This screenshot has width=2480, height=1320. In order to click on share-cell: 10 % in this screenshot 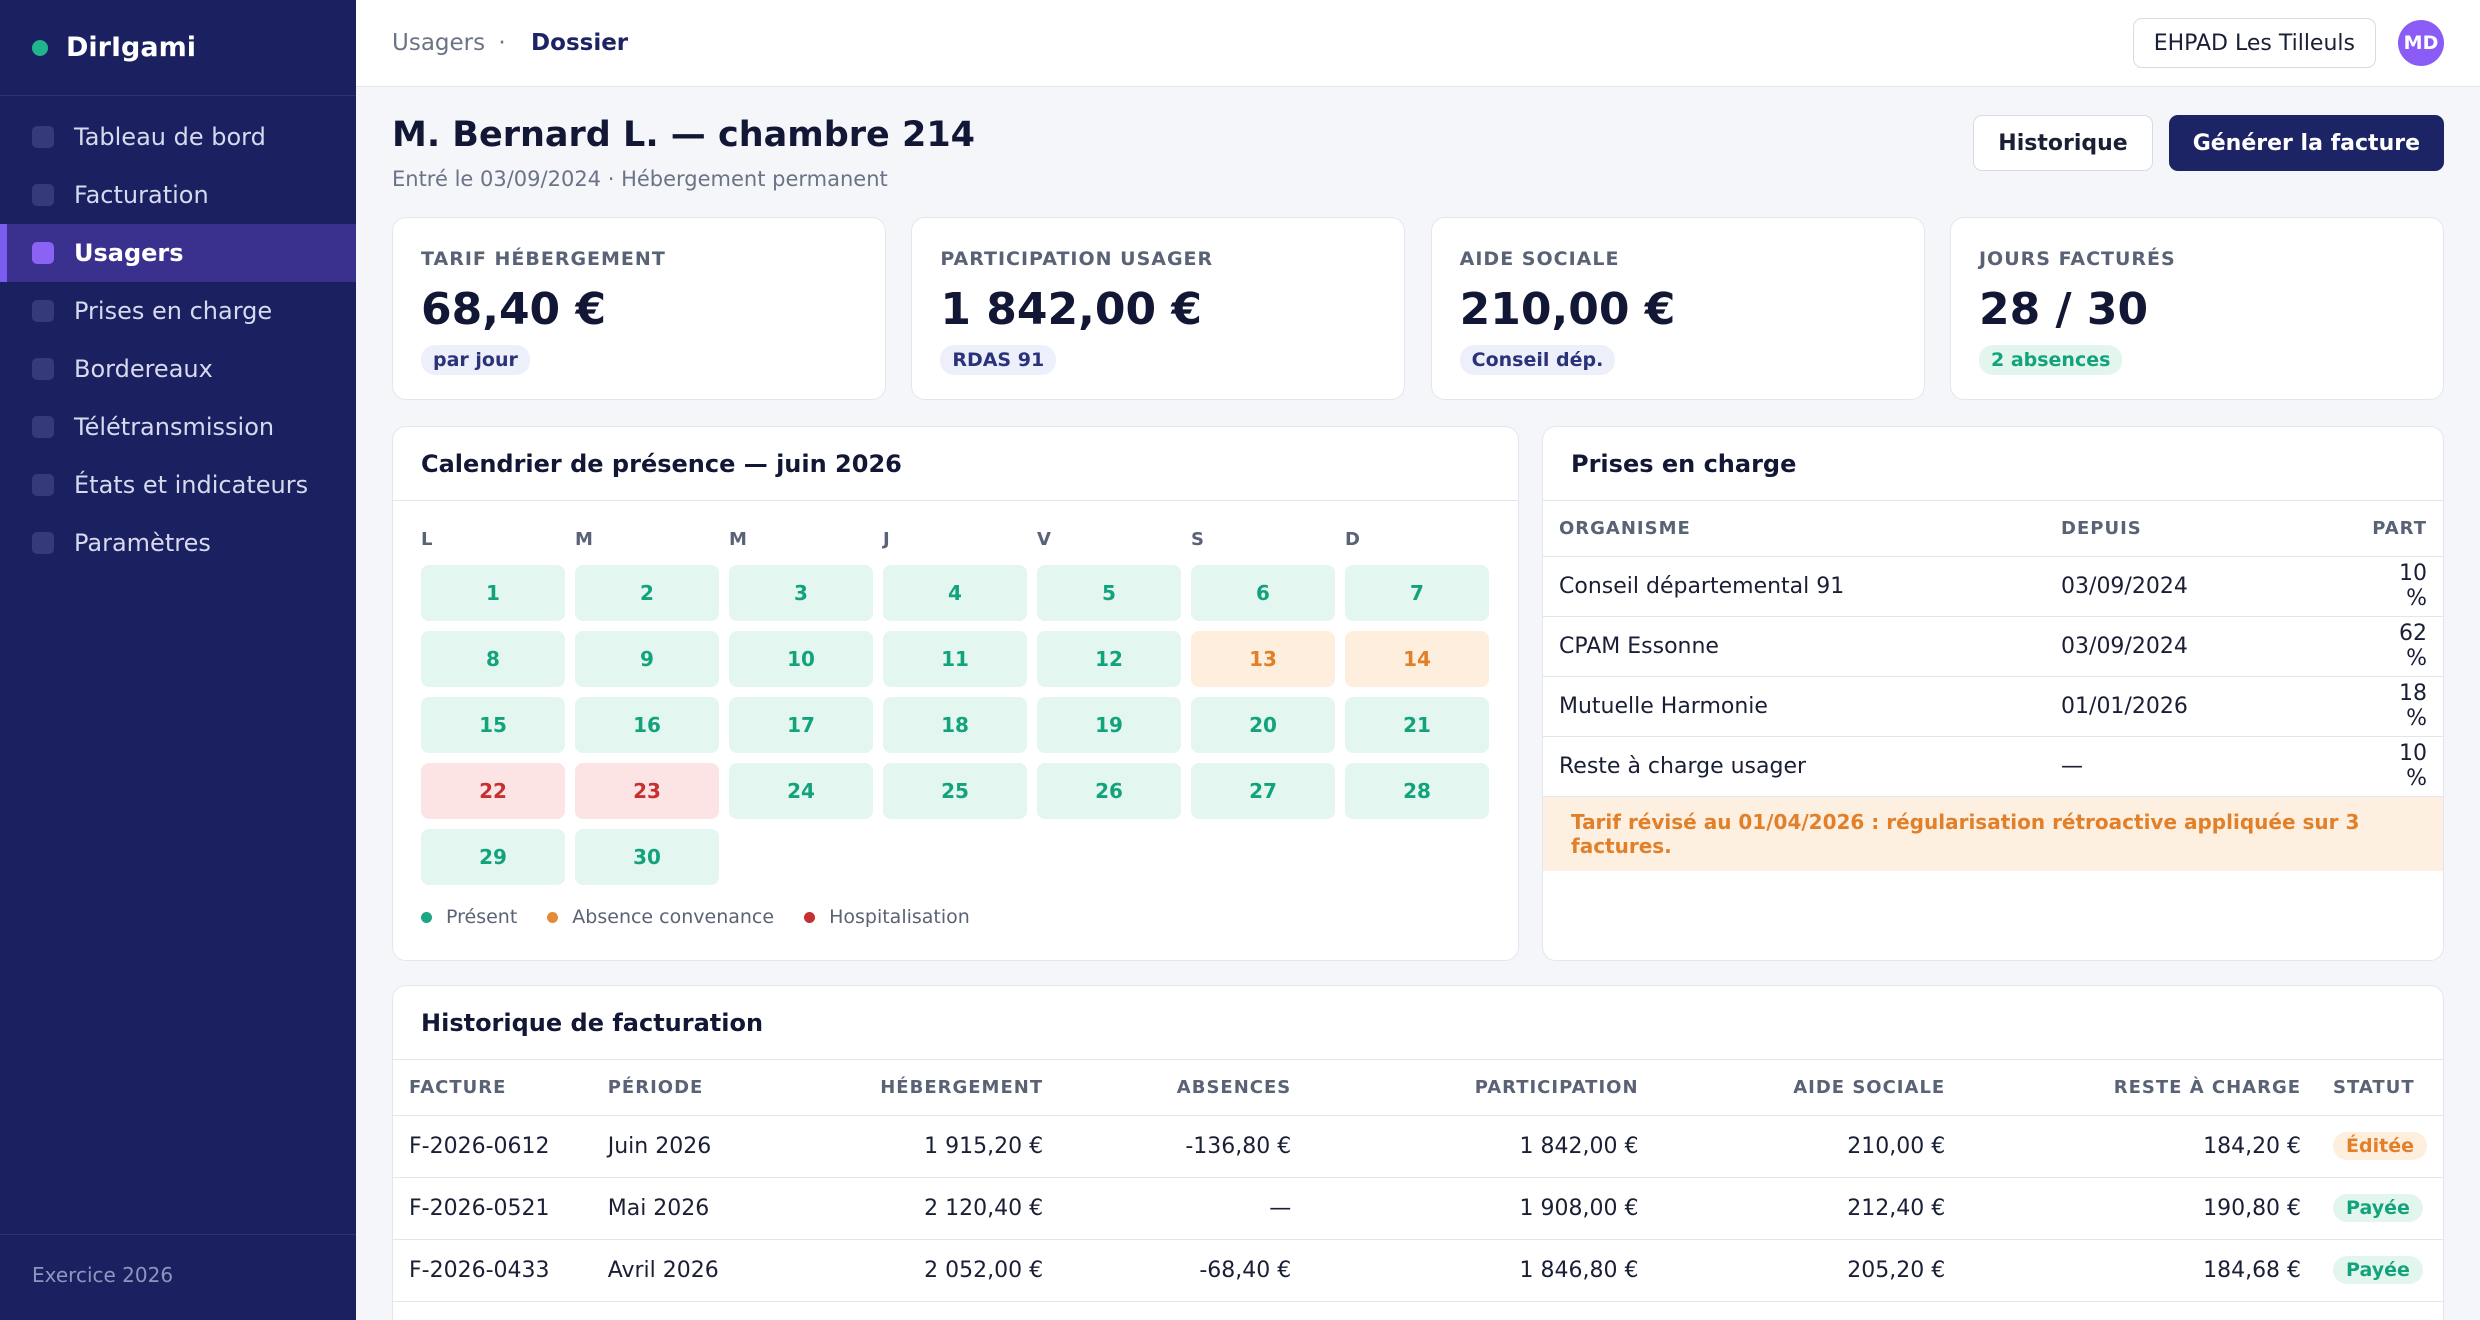, I will do `click(2399, 586)`.